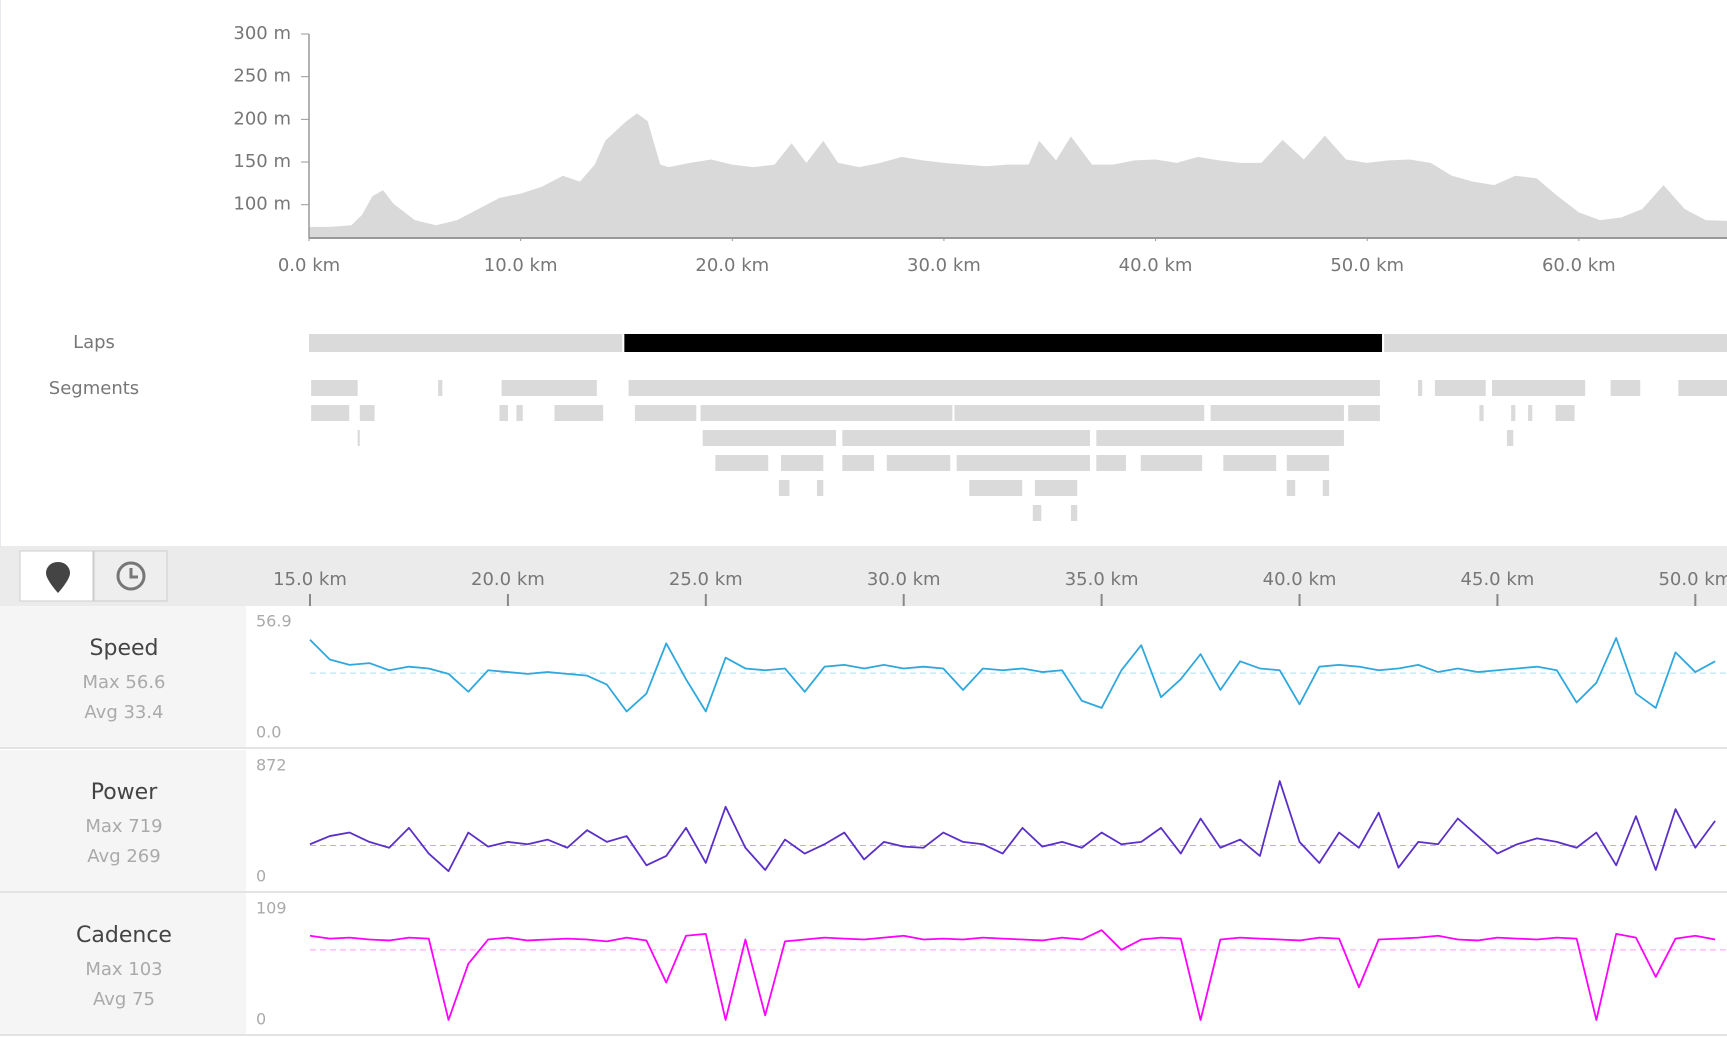 The height and width of the screenshot is (1037, 1727). Describe the element at coordinates (310, 579) in the screenshot. I see `x-tick-label: 15.0 km` at that location.